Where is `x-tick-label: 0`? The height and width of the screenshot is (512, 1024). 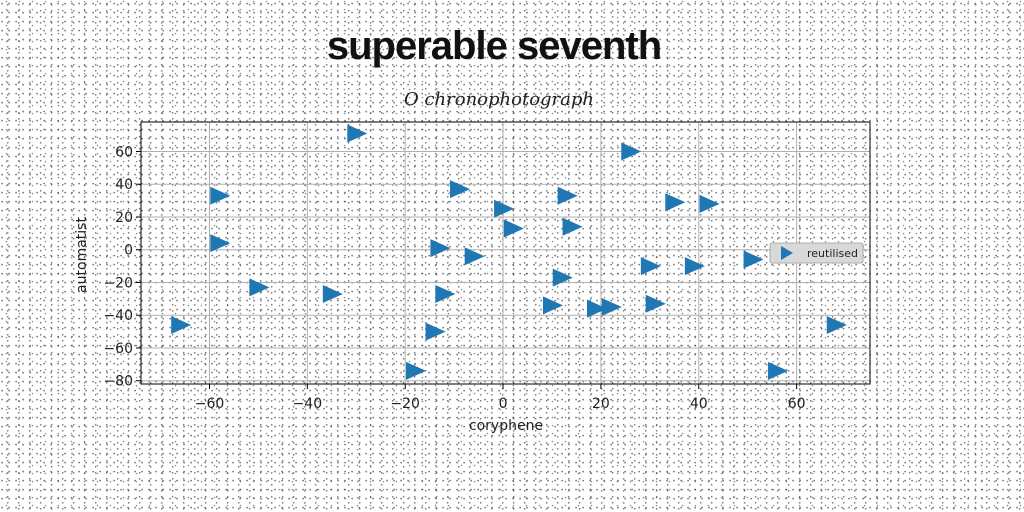 x-tick-label: 0 is located at coordinates (503, 404).